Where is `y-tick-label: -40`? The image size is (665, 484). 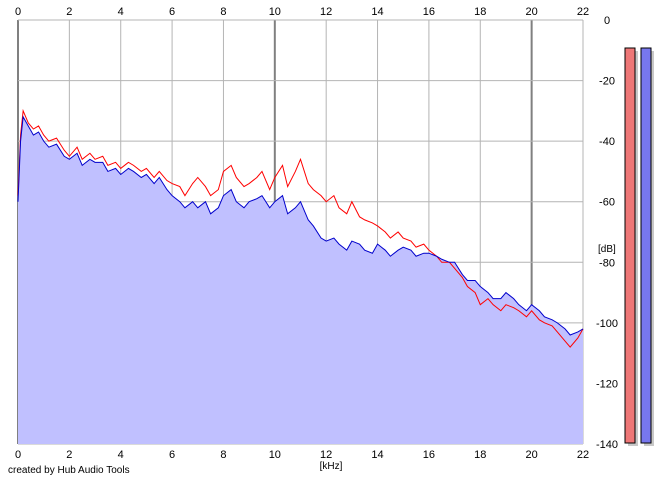 y-tick-label: -40 is located at coordinates (607, 142).